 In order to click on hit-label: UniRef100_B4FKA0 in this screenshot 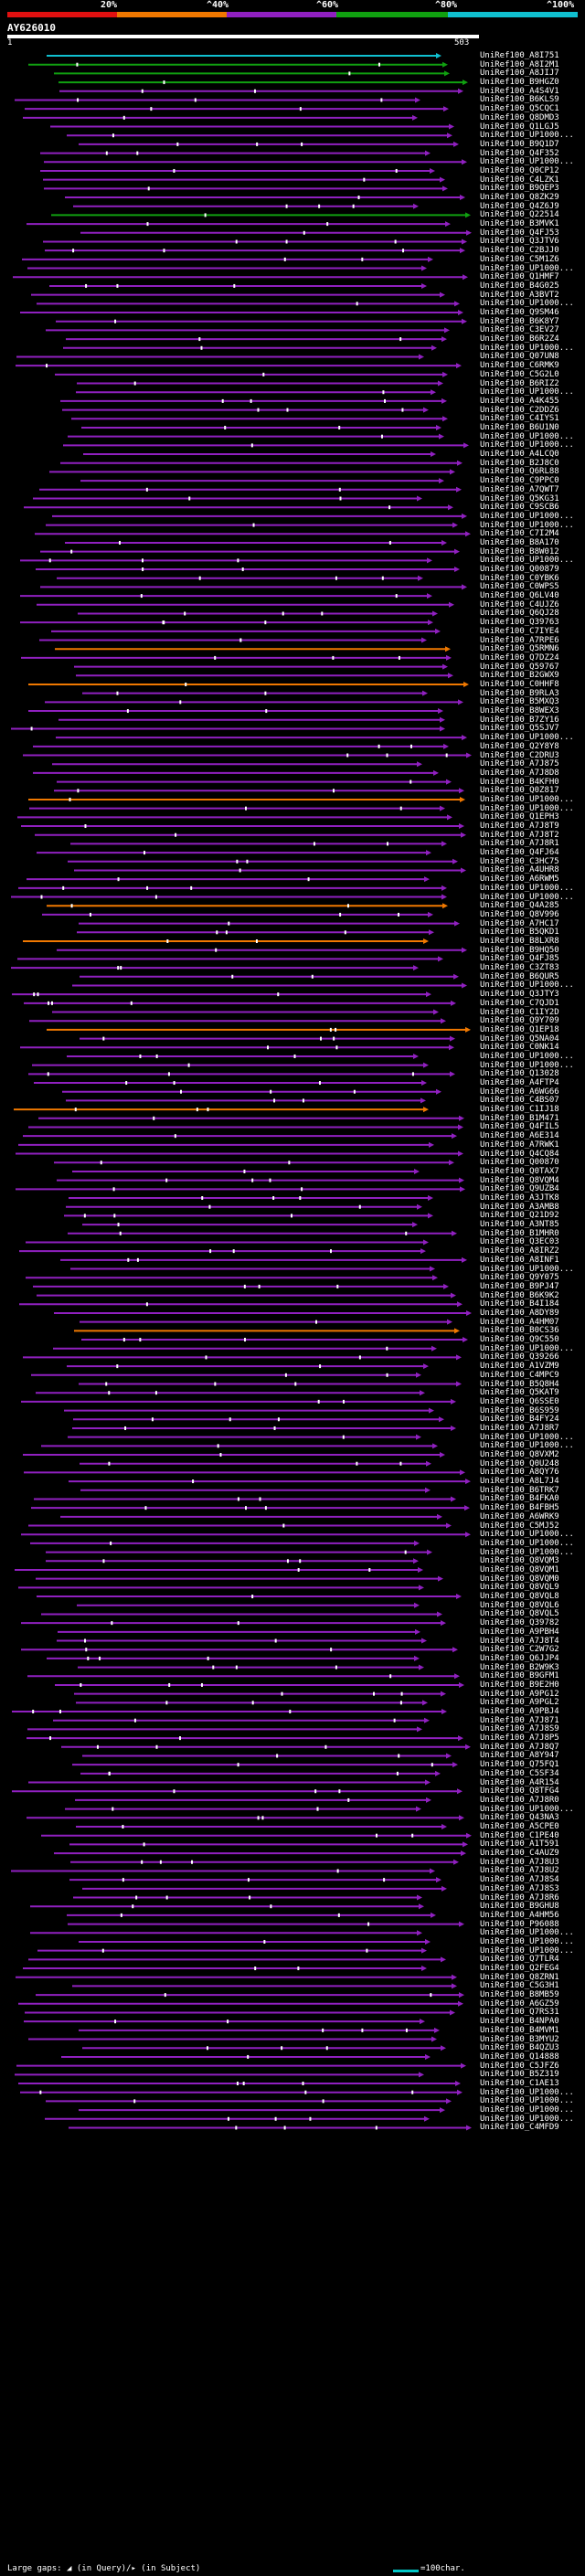, I will do `click(519, 1499)`.